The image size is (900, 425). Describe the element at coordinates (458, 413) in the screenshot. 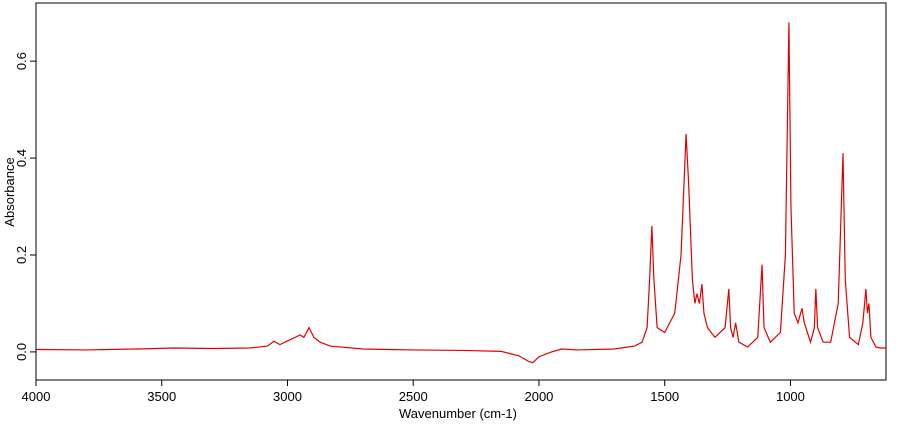

I see `x-axis-label: Wavenumber (cm-1)` at that location.